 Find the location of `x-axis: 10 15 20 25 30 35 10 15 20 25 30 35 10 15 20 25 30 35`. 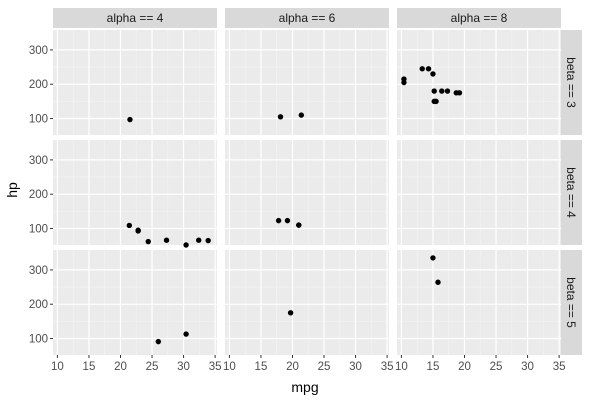

x-axis: 10 15 20 25 30 35 10 15 20 25 30 35 10 15 20 25 30 35 is located at coordinates (308, 364).